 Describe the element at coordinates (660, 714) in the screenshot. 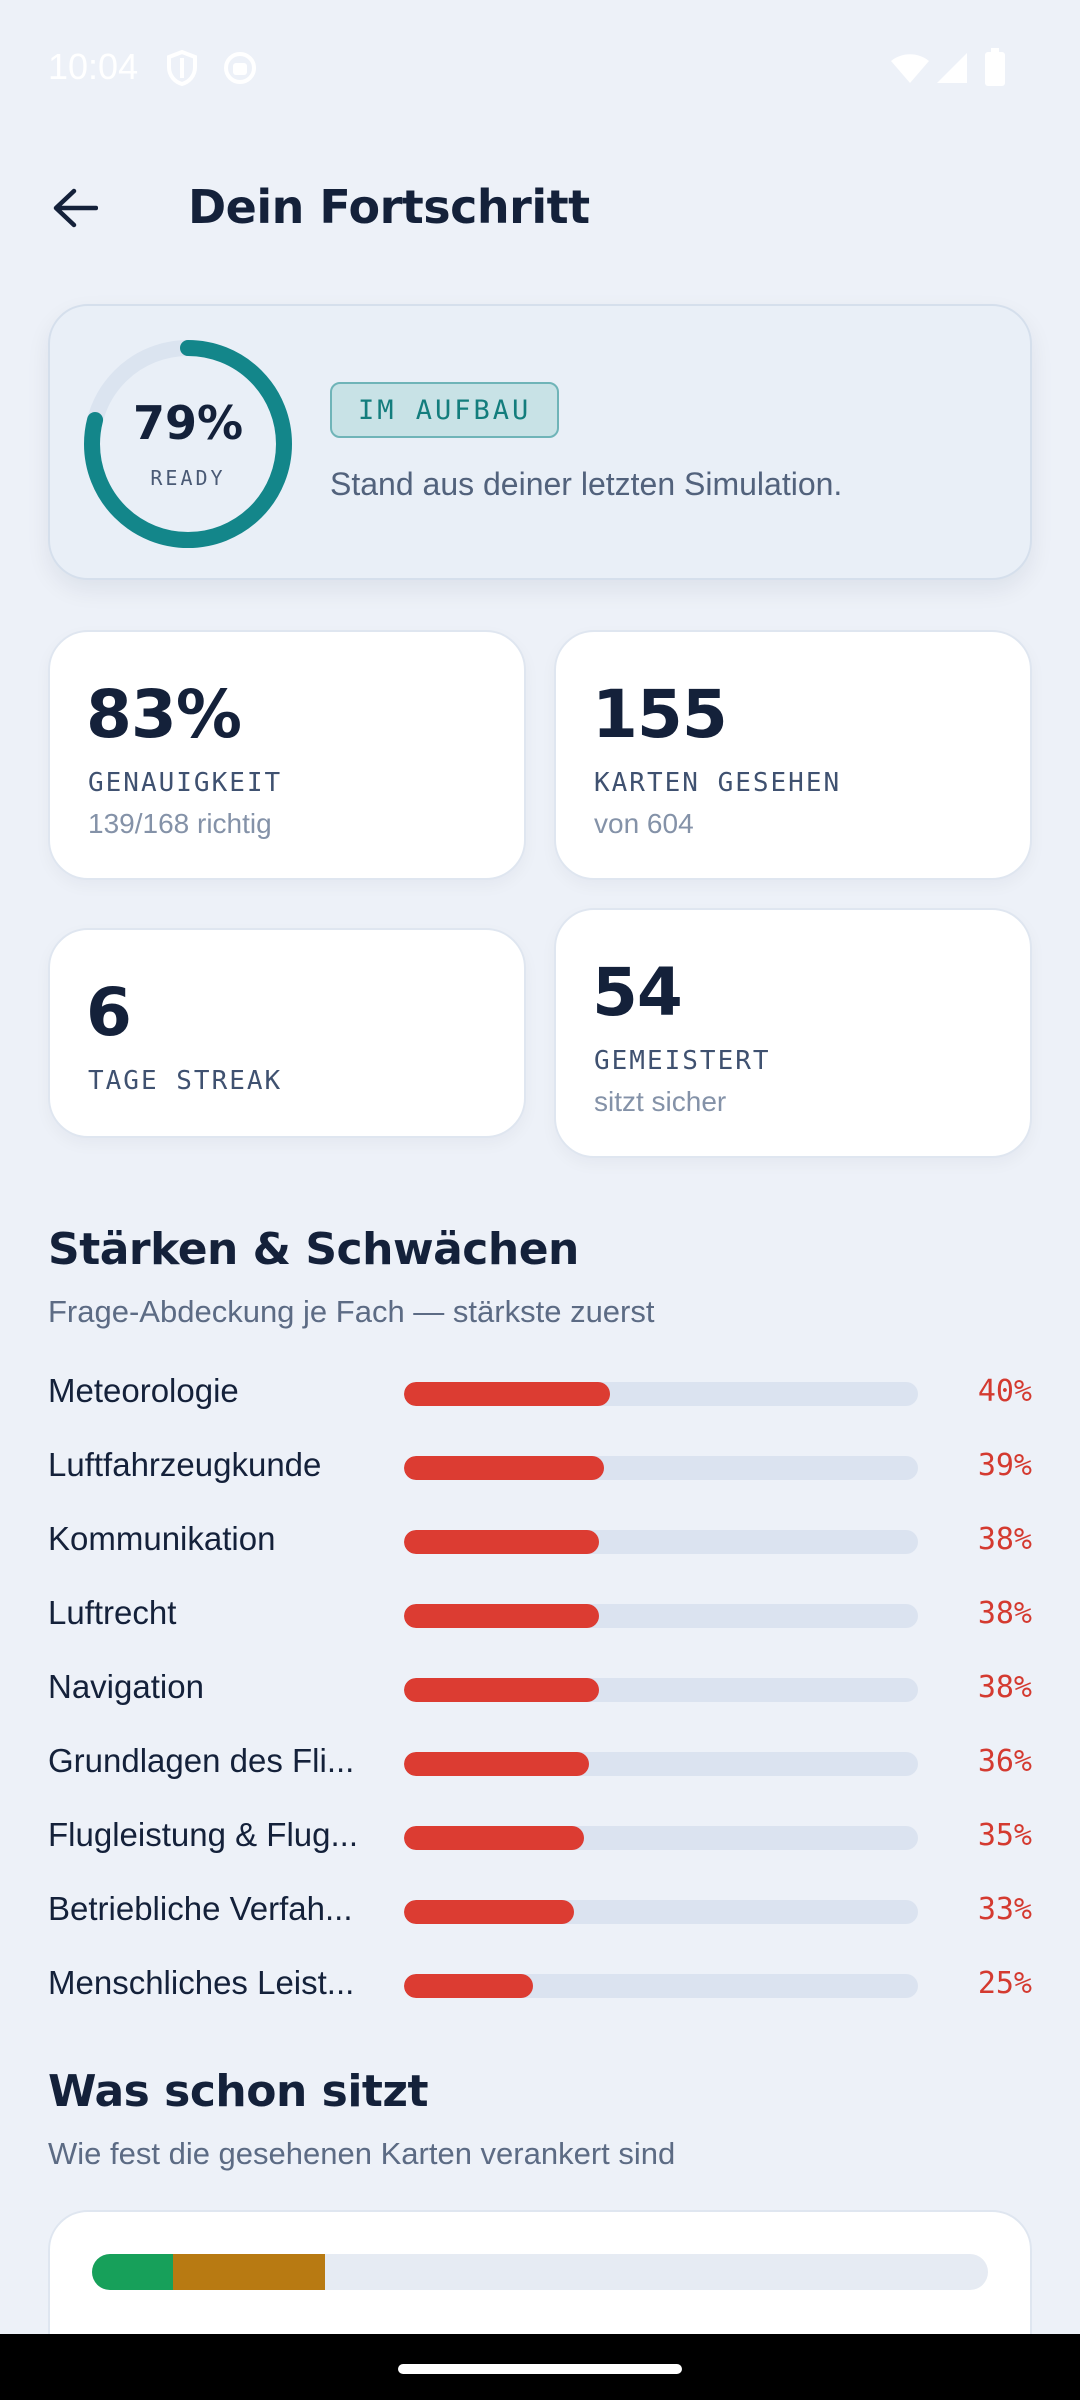

I see `cards-seen-value: 155` at that location.